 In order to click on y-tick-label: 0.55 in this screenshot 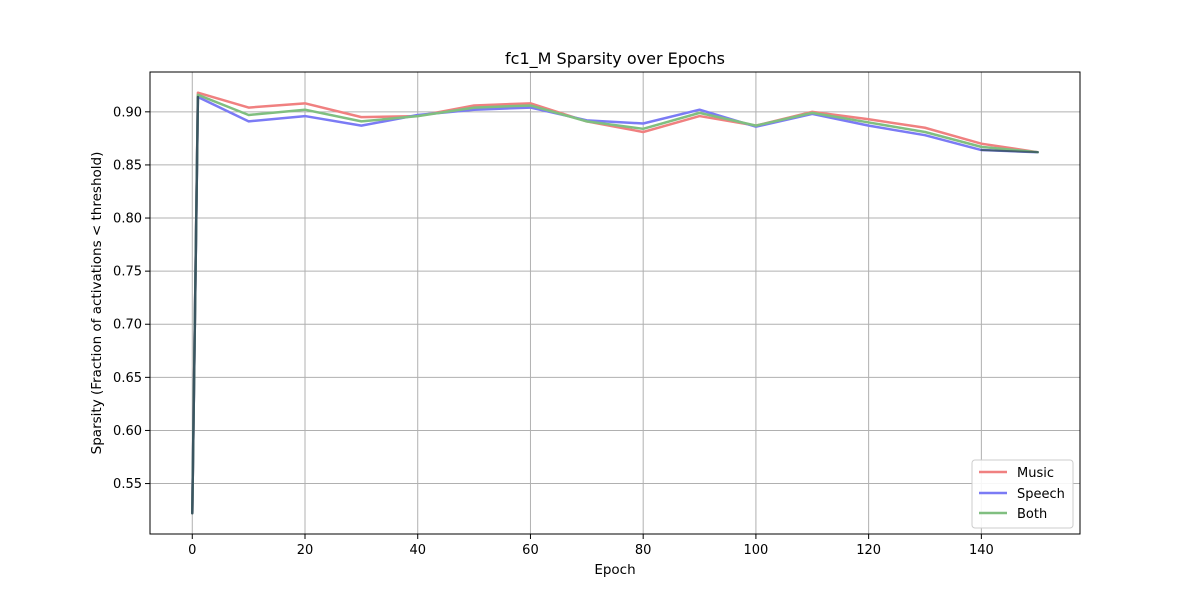, I will do `click(127, 484)`.